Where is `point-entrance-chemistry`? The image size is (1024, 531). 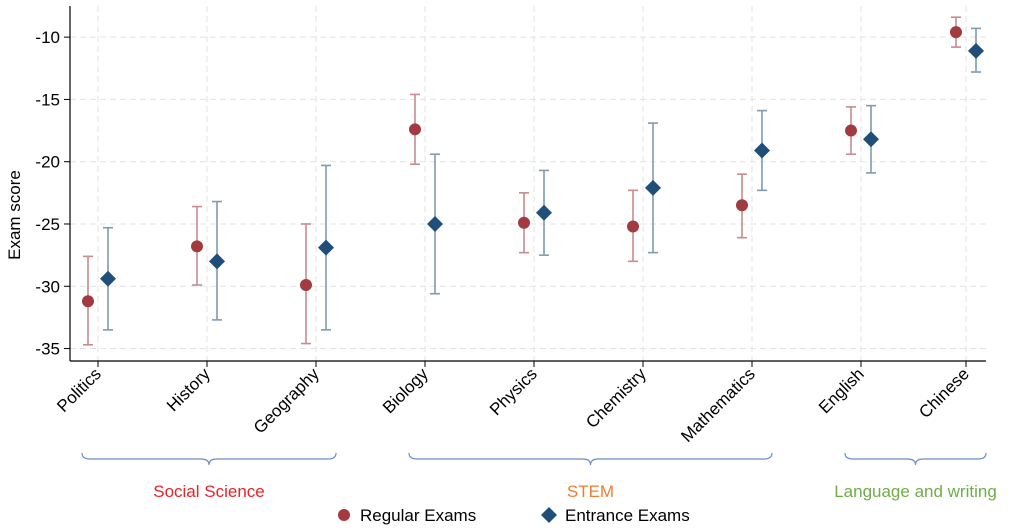 point-entrance-chemistry is located at coordinates (653, 187).